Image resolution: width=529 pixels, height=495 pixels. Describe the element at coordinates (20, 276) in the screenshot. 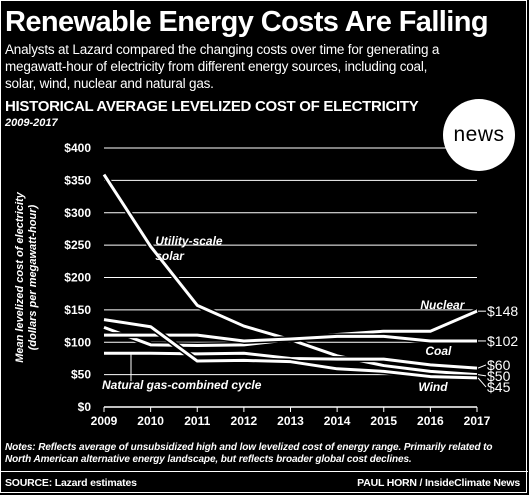

I see `y-axis-label: Mean levelized cost of electricity` at that location.